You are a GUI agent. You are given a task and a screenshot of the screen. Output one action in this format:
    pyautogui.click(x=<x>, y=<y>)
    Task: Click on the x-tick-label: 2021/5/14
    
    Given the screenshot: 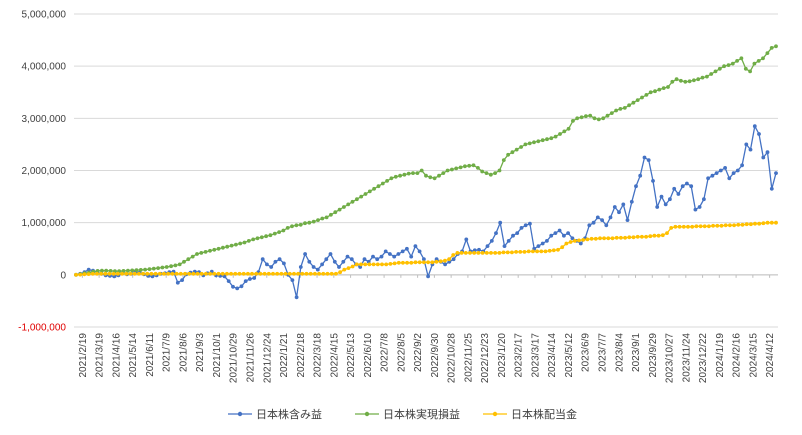 What is the action you would take?
    pyautogui.click(x=133, y=355)
    